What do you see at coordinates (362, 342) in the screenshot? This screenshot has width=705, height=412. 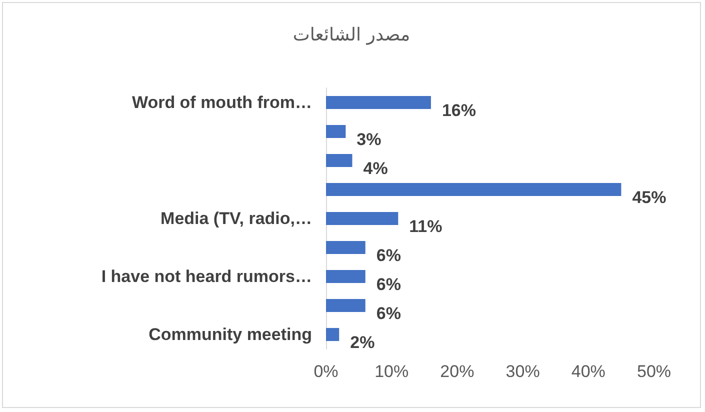 I see `data-label: 2%` at bounding box center [362, 342].